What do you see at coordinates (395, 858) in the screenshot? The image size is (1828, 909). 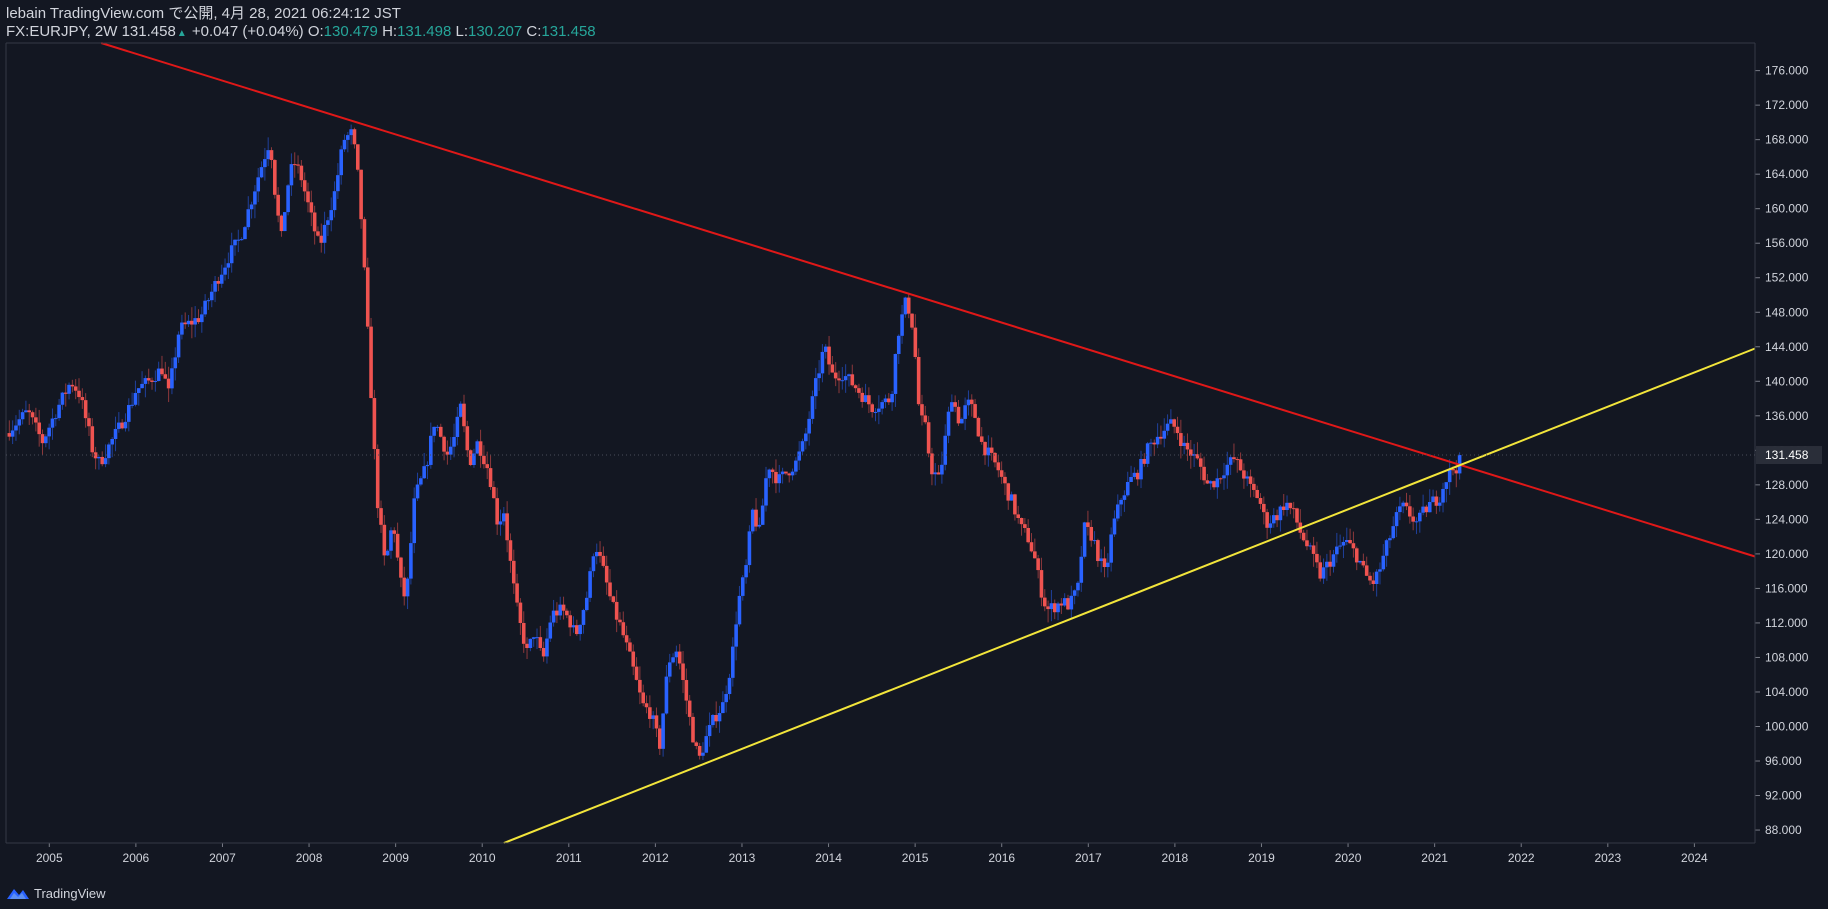 I see `year-tick-label: 2009` at bounding box center [395, 858].